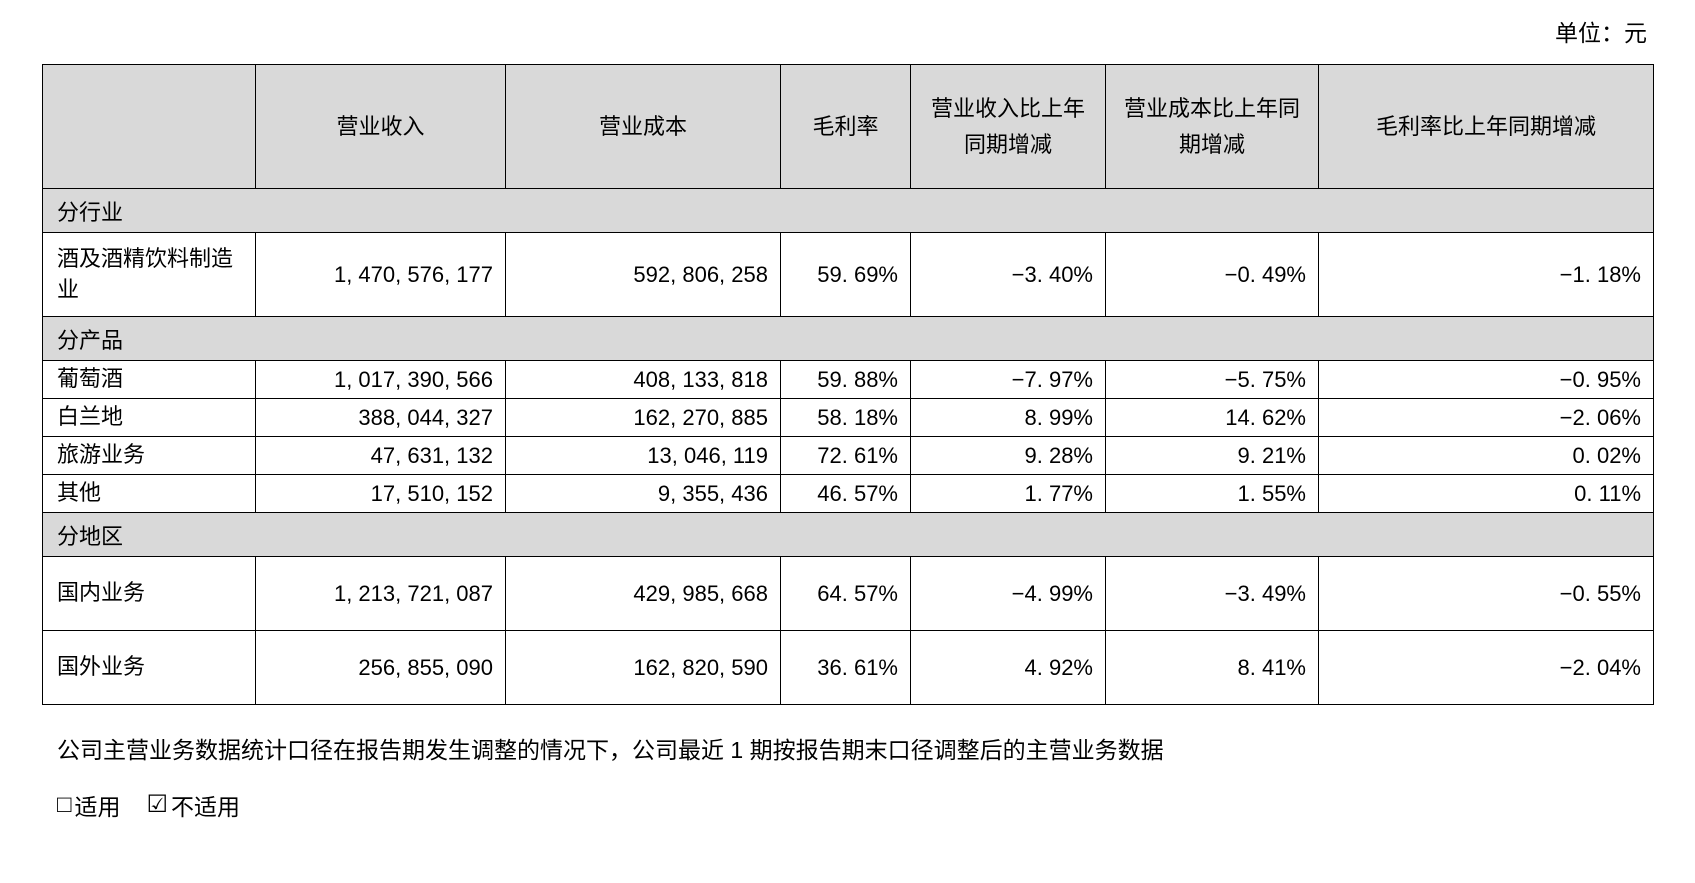 The image size is (1695, 883). I want to click on value-cell: −2. 06%, so click(1486, 417).